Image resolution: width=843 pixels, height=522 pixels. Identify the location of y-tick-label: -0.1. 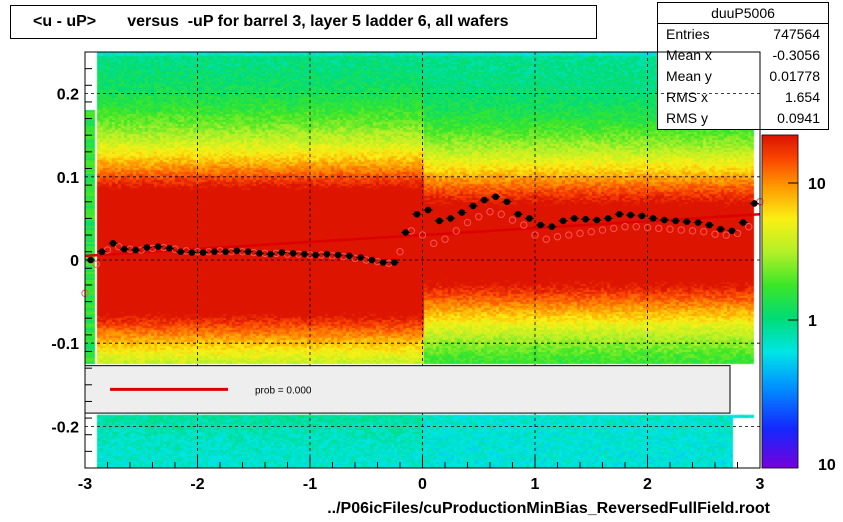
(65, 344).